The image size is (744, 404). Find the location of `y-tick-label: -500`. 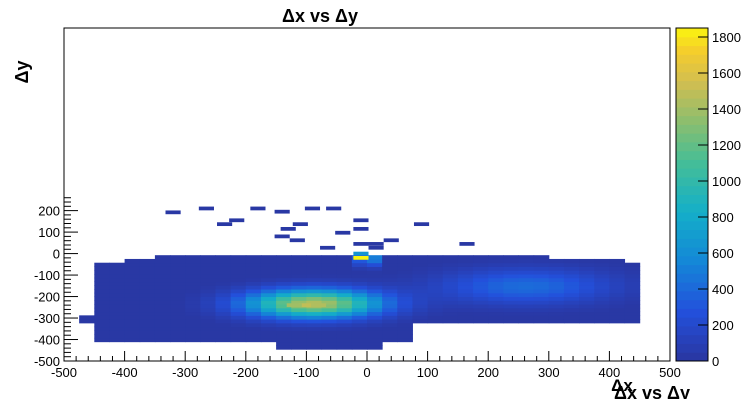

y-tick-label: -500 is located at coordinates (47, 361).